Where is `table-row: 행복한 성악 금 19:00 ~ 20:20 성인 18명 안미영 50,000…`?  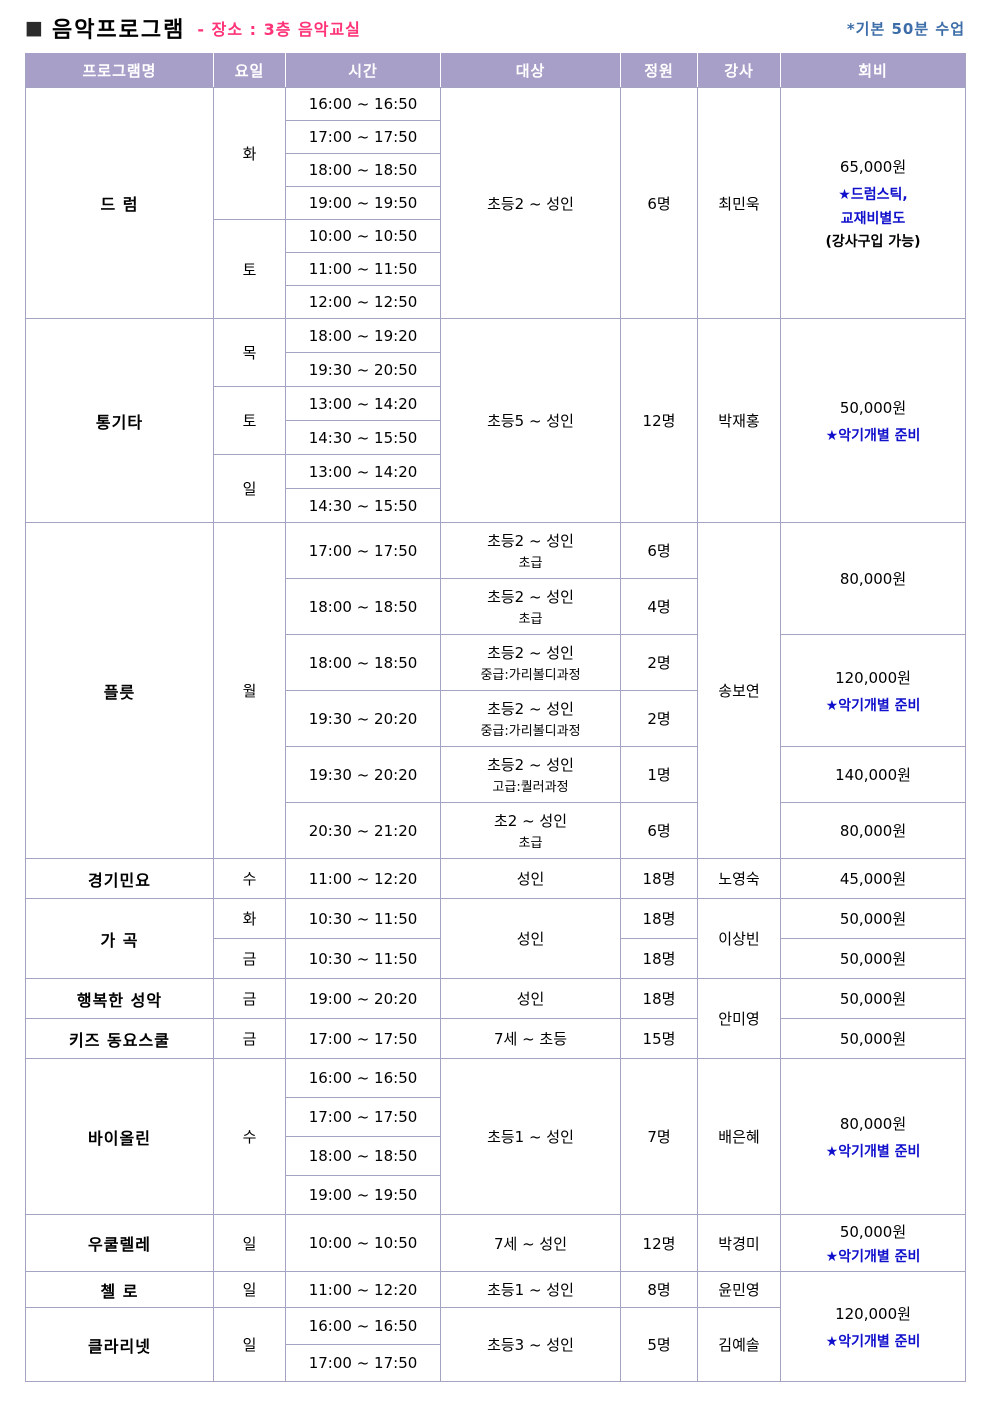 table-row: 행복한 성악 금 19:00 ~ 20:20 성인 18명 안미영 50,000… is located at coordinates (495, 1018).